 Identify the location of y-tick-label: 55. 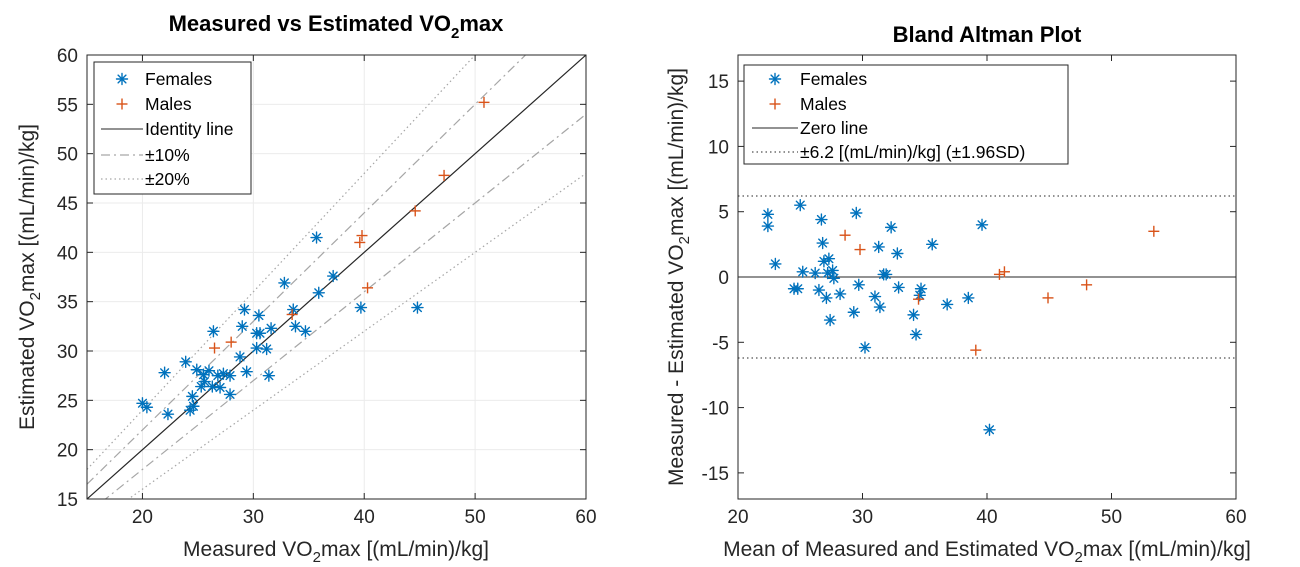
(67, 105).